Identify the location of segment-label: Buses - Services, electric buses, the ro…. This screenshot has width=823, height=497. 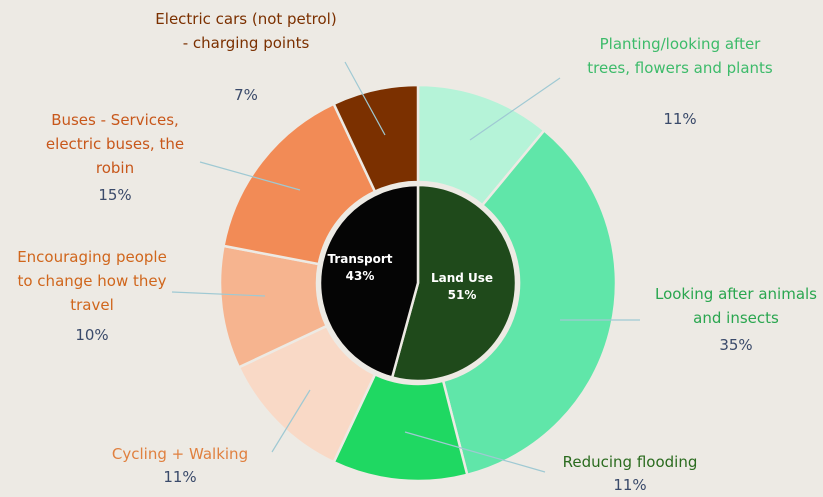
(115, 144).